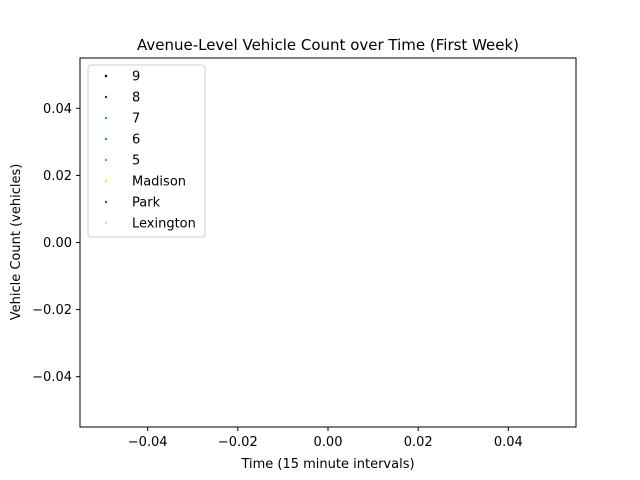  Describe the element at coordinates (164, 224) in the screenshot. I see `legend-label: Lexington` at that location.